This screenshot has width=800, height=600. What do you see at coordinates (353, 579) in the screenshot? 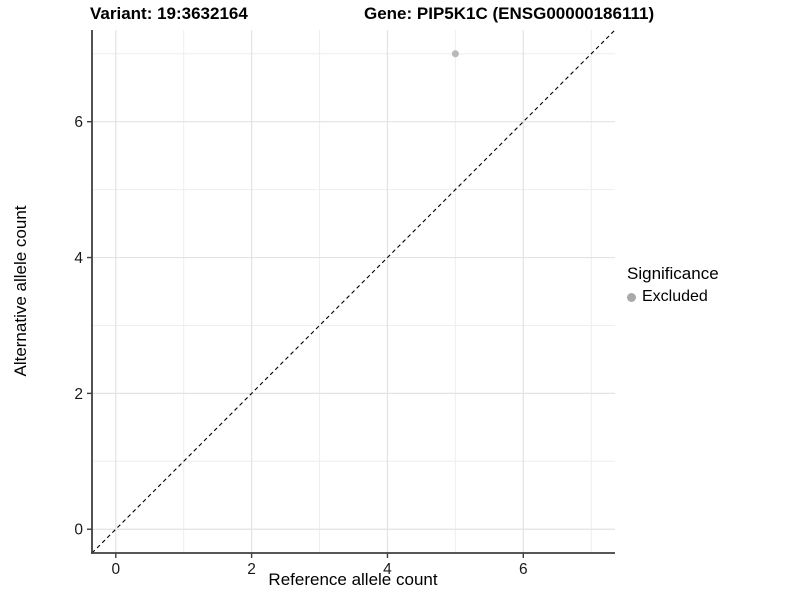
I see `x-axis-title: Reference allele count` at bounding box center [353, 579].